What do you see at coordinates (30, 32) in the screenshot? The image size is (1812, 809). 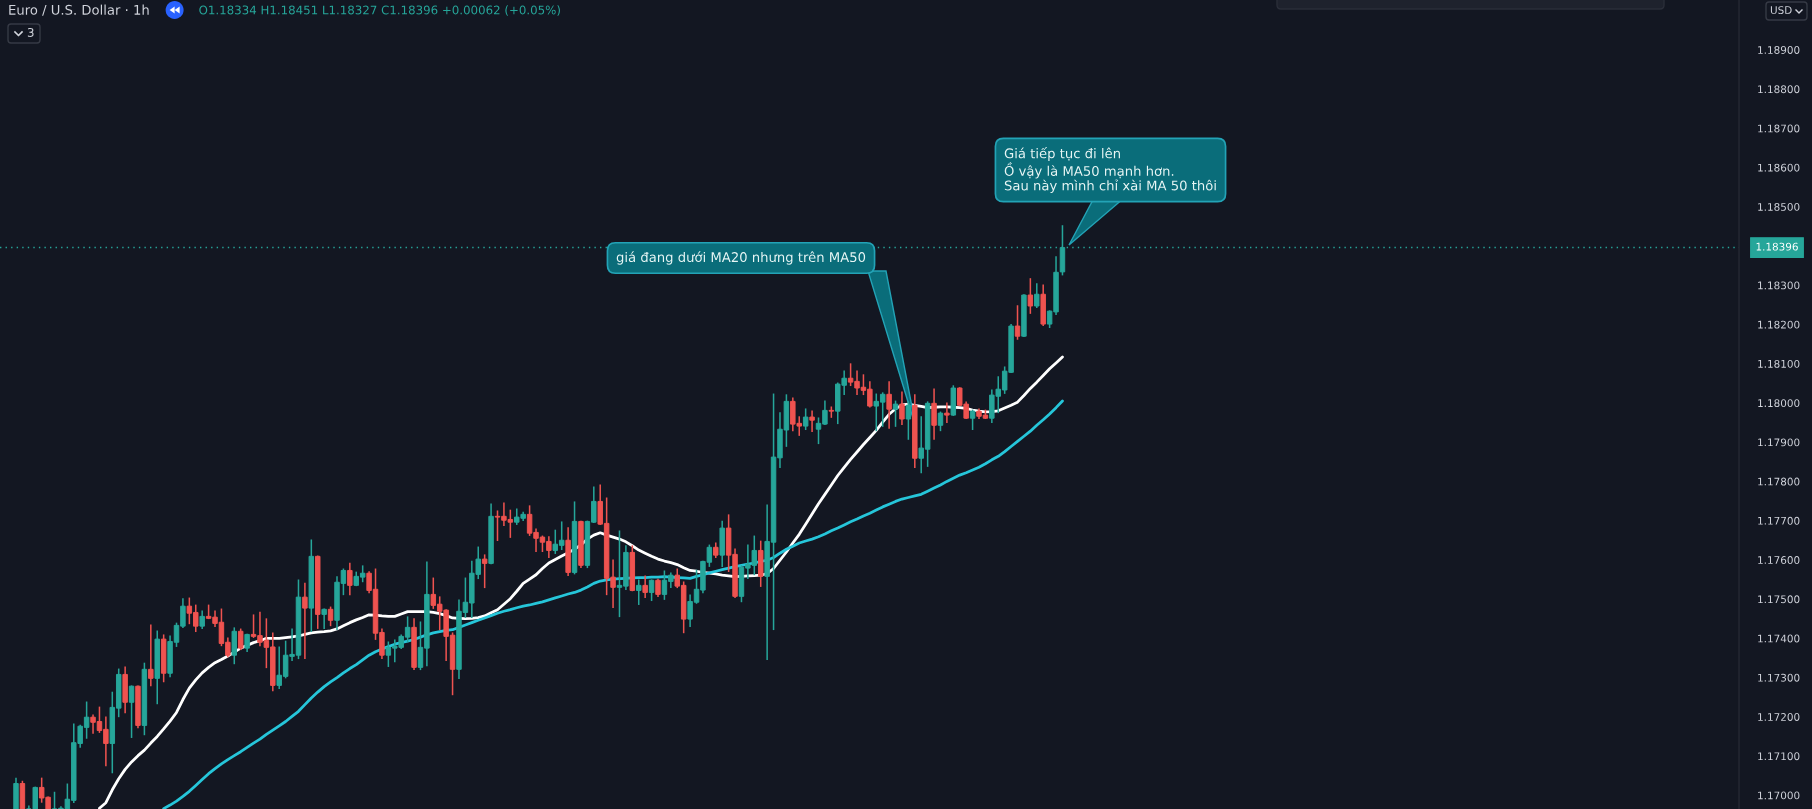 I see `annotation: 3` at bounding box center [30, 32].